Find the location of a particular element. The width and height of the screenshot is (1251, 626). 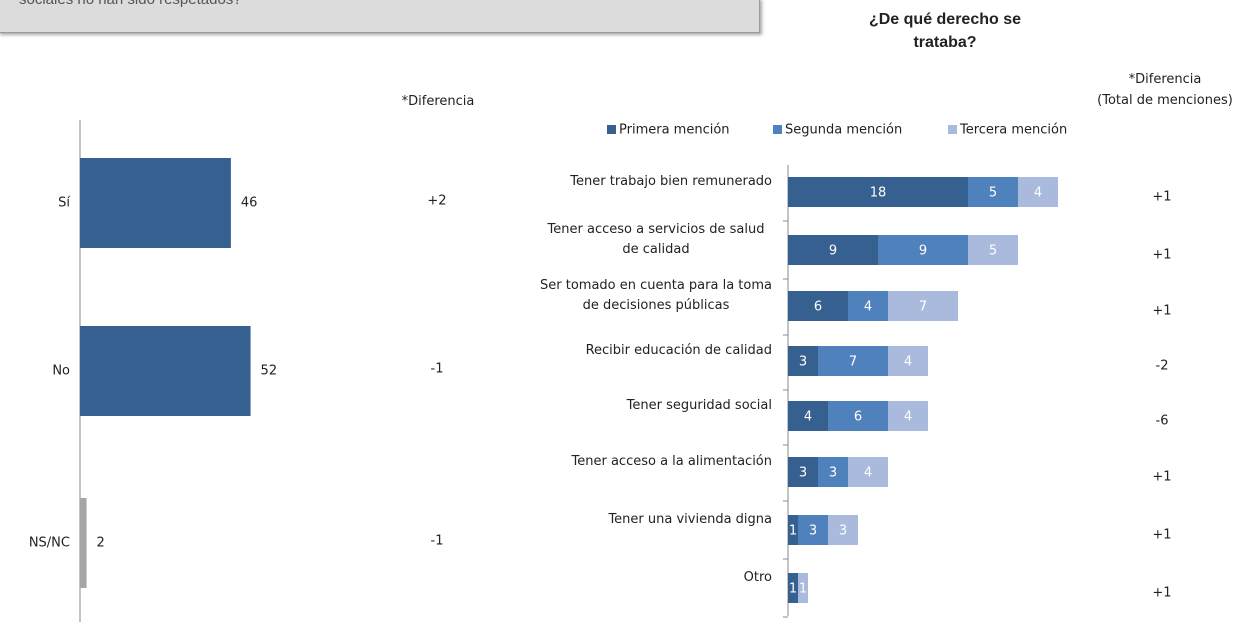

category-label: Tener una vivienda digna is located at coordinates (690, 519).